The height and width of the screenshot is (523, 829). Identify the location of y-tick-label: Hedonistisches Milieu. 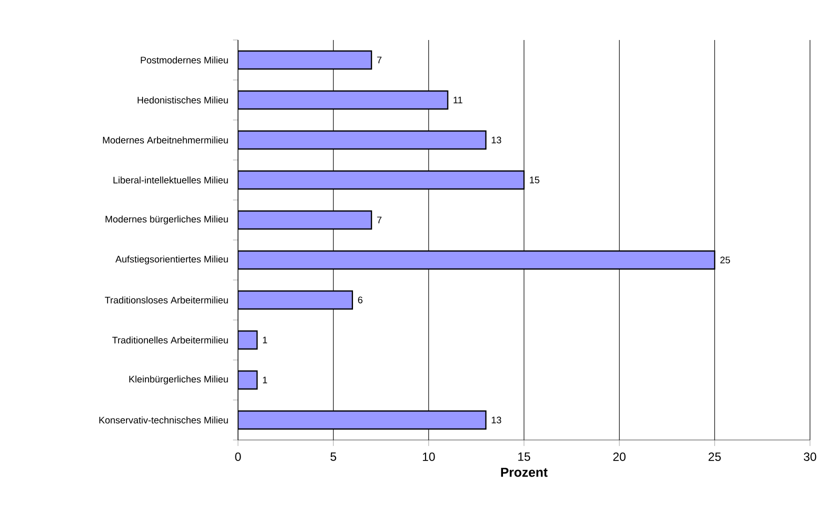
(183, 100).